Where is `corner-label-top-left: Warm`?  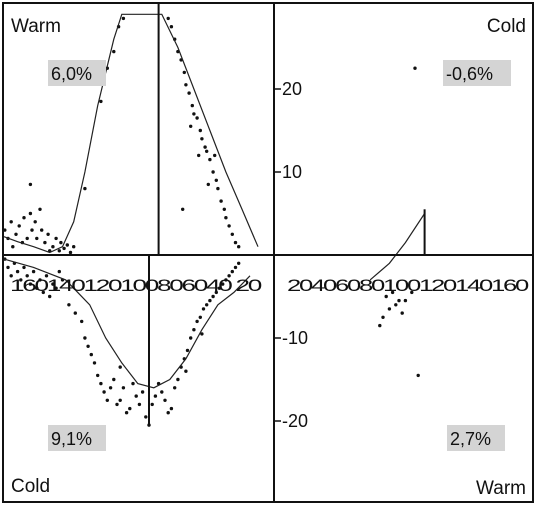
corner-label-top-left: Warm is located at coordinates (36, 26).